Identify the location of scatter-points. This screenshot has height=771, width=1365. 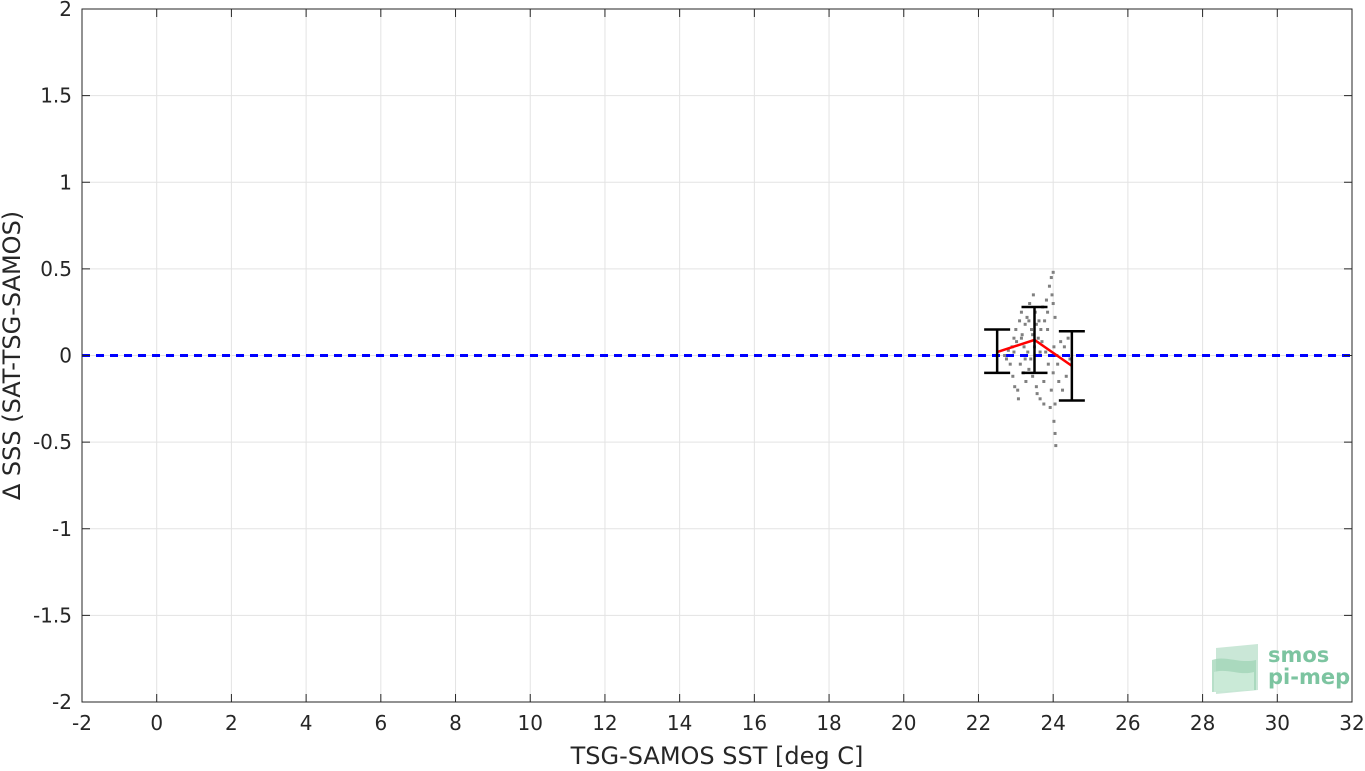
(1037, 359).